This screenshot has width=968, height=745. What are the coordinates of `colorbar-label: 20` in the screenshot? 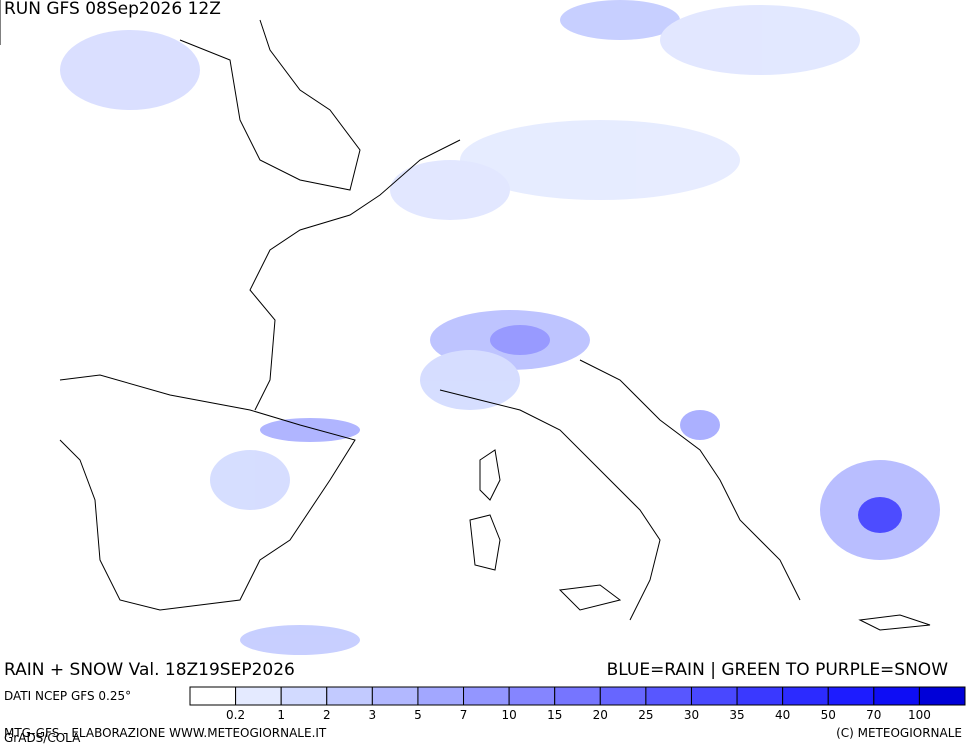 It's located at (600, 715).